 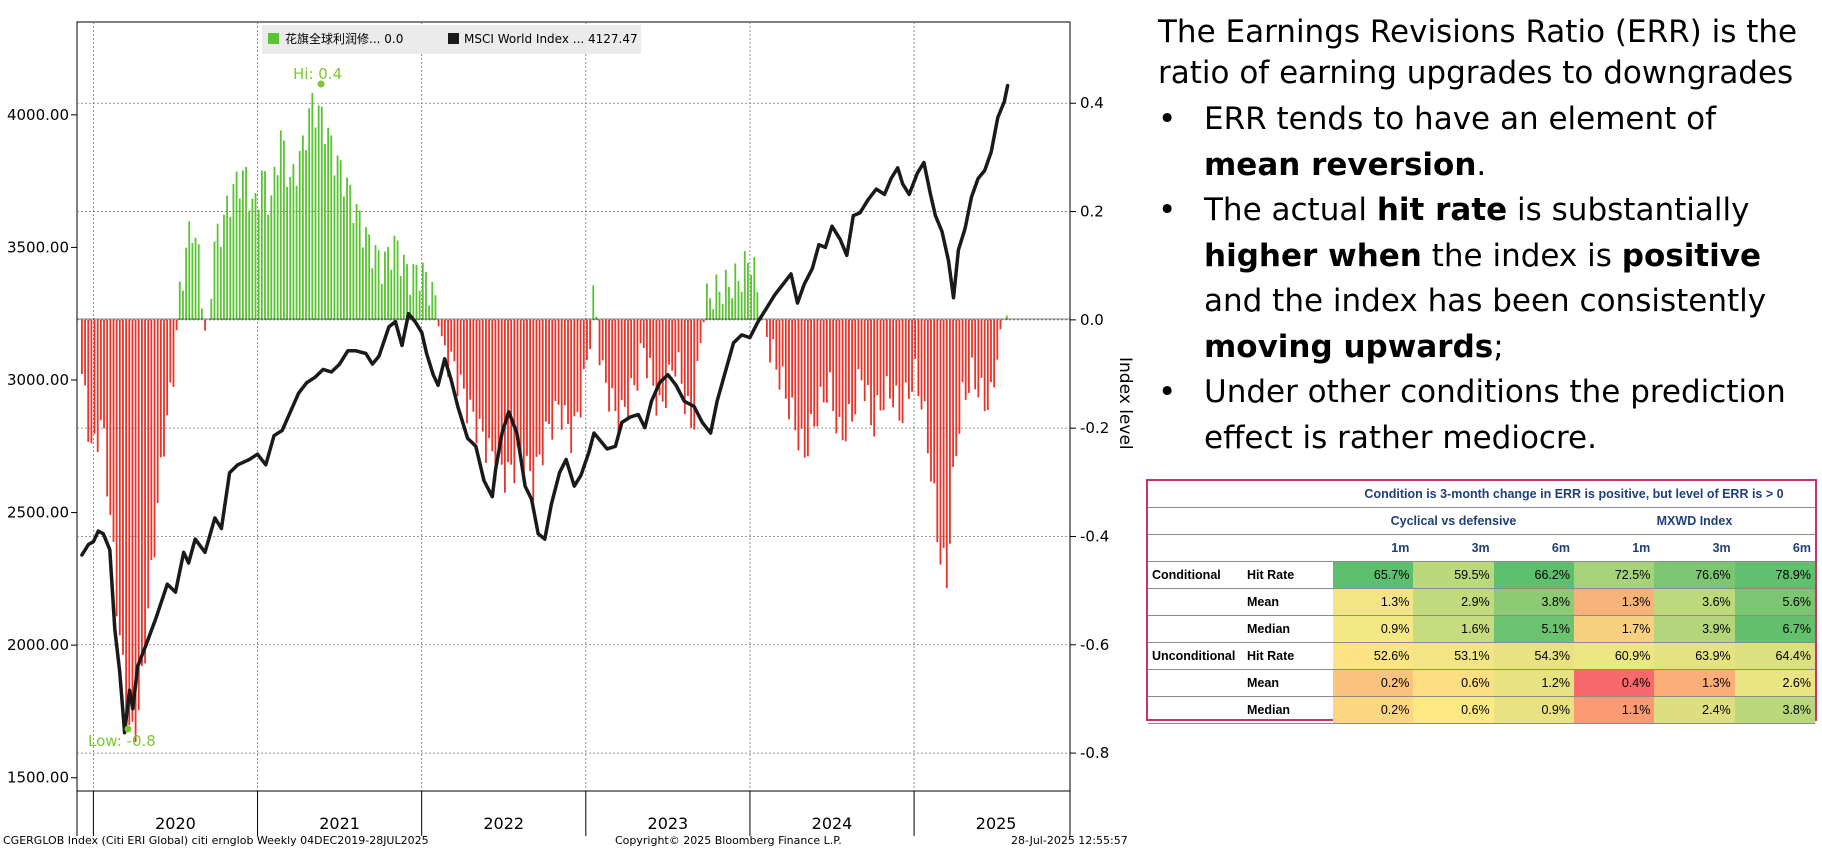 What do you see at coordinates (1774, 710) in the screenshot?
I see `table-cell: 3.8%` at bounding box center [1774, 710].